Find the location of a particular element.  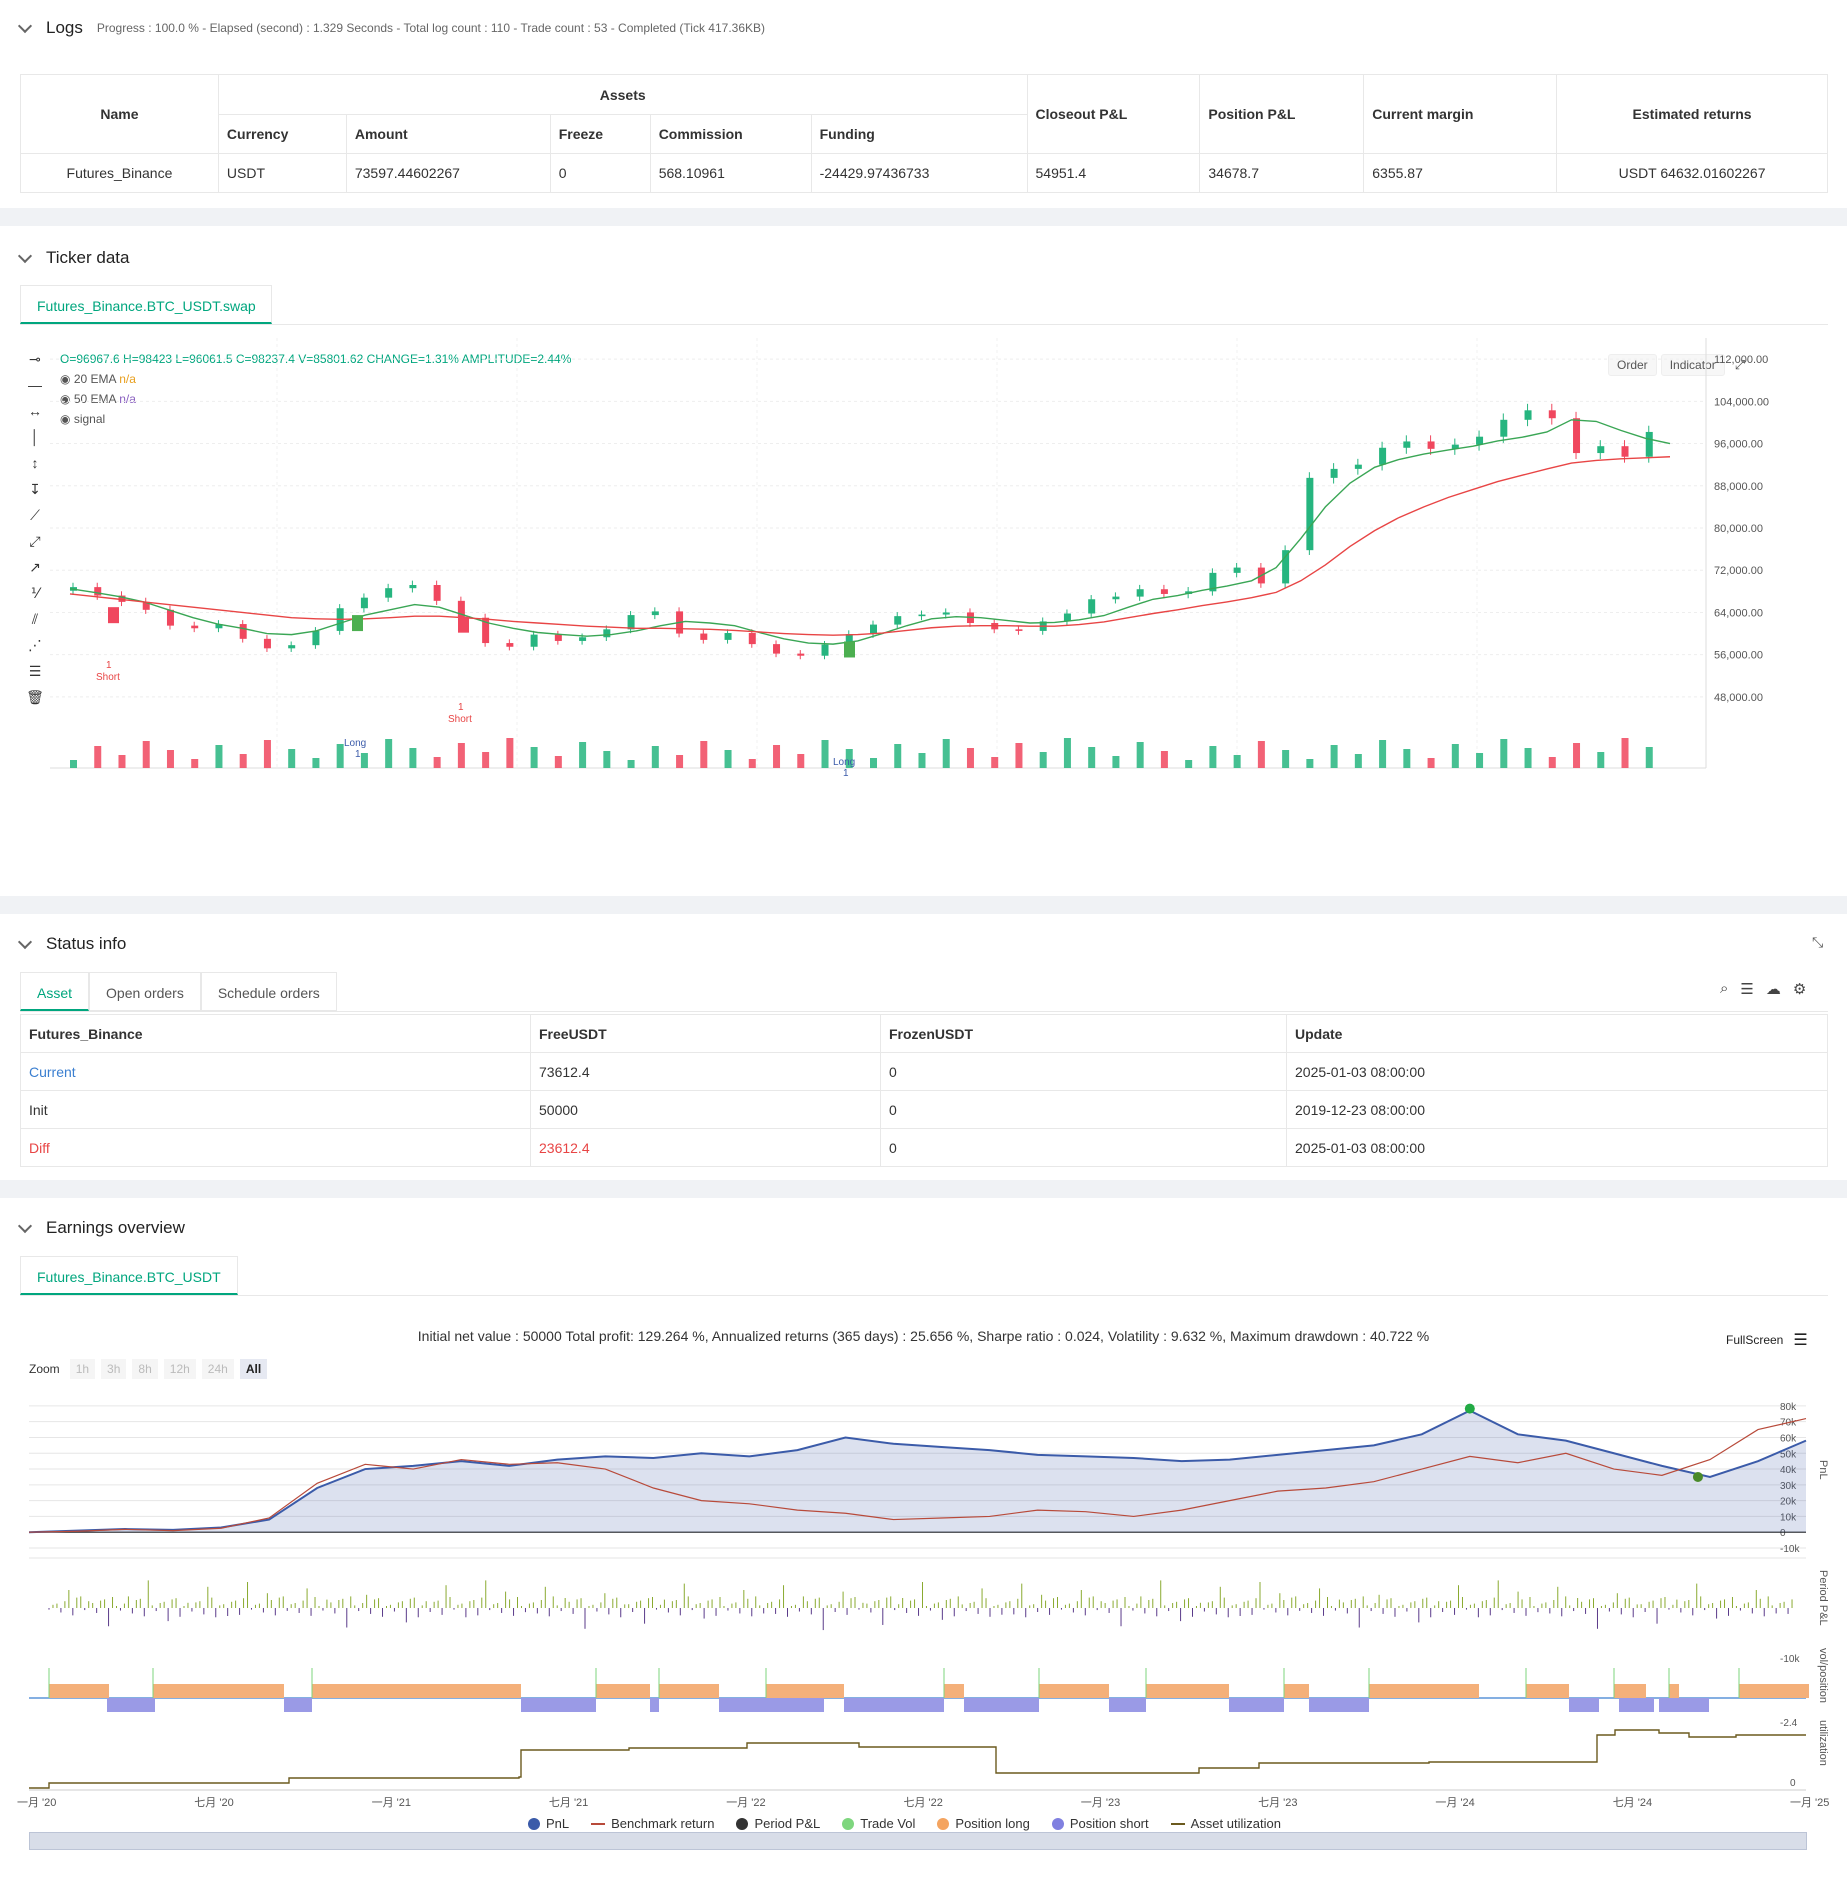

earnings-header: Earnings overview is located at coordinates (101, 1228).